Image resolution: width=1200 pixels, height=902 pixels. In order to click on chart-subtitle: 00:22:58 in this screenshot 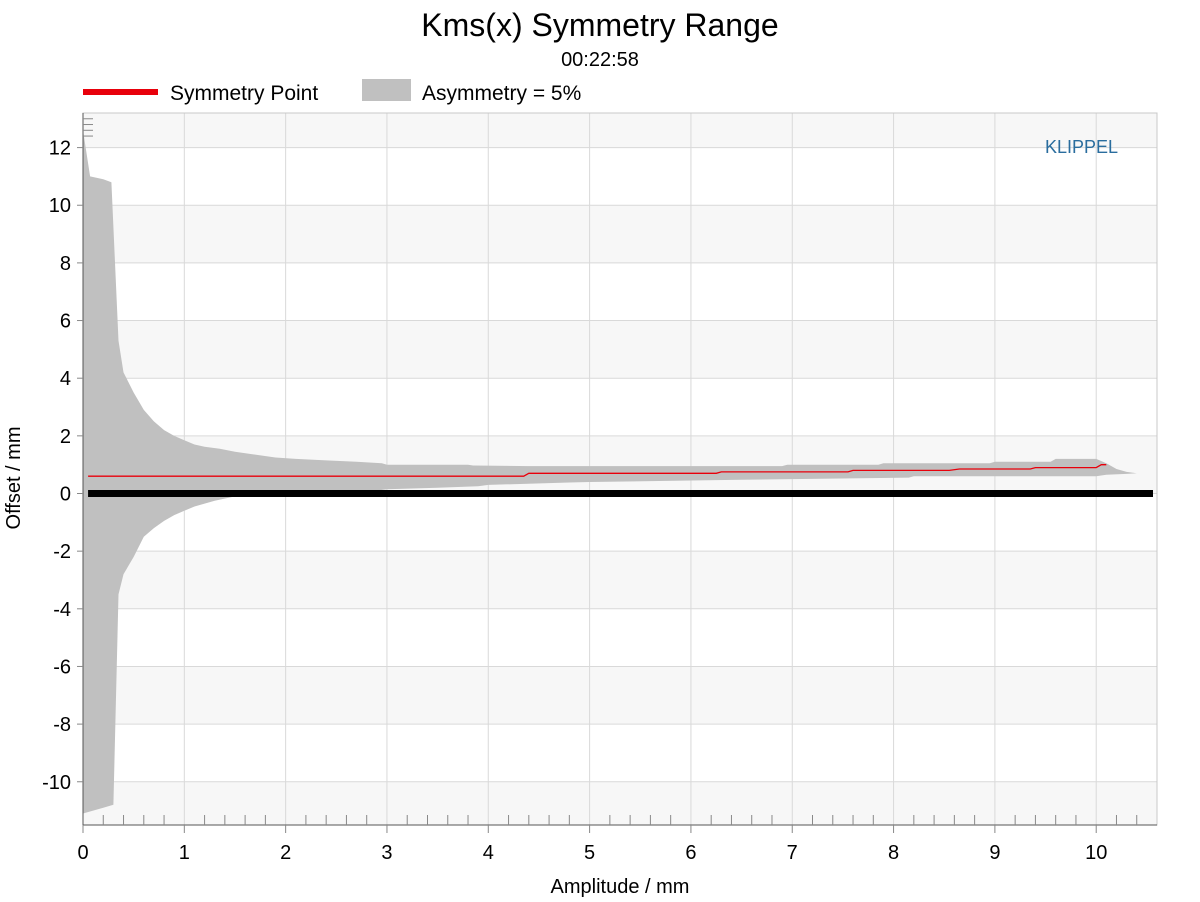, I will do `click(600, 60)`.